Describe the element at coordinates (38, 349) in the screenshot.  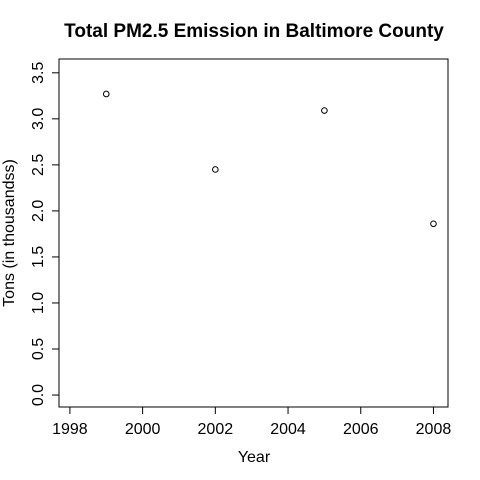
I see `y-tick-label: 0.5` at that location.